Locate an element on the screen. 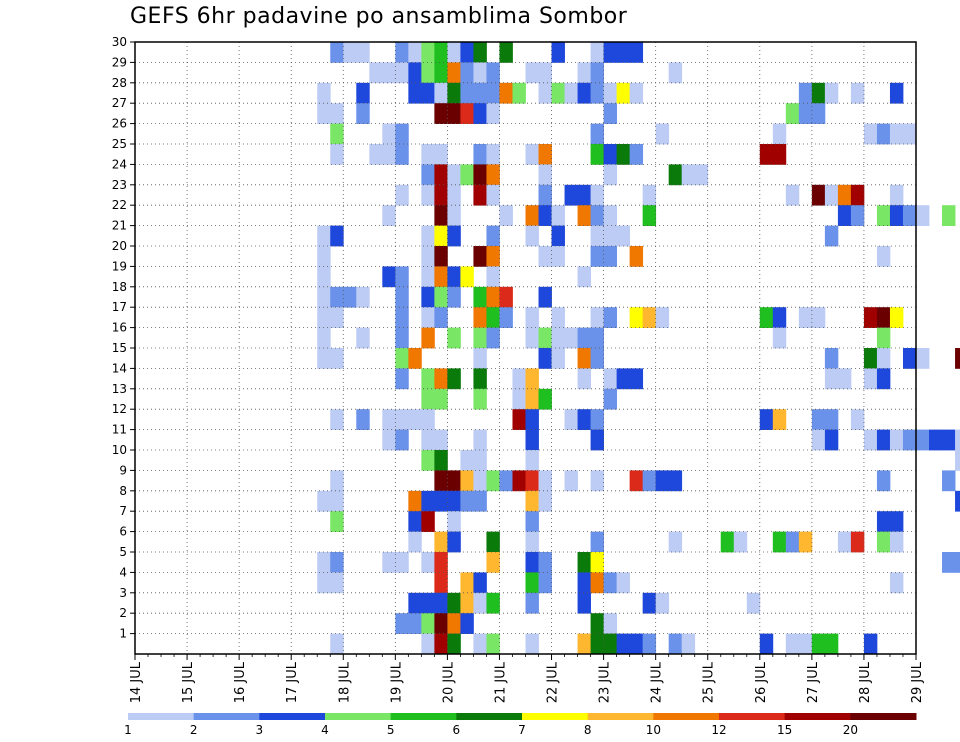  x-tick-label: 26 JUL is located at coordinates (761, 682).